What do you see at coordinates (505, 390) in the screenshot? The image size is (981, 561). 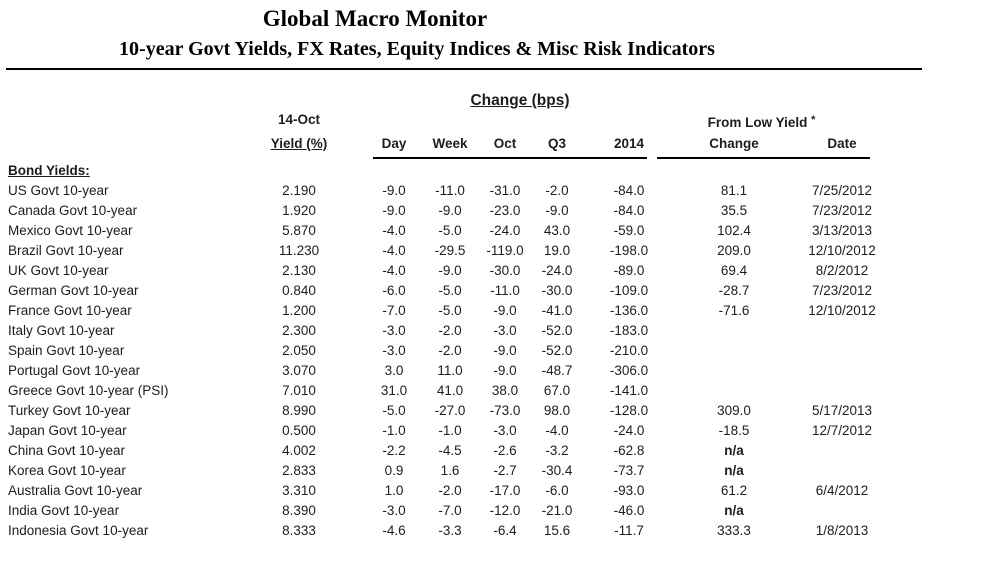 I see `cell-change-oct: 38.0` at bounding box center [505, 390].